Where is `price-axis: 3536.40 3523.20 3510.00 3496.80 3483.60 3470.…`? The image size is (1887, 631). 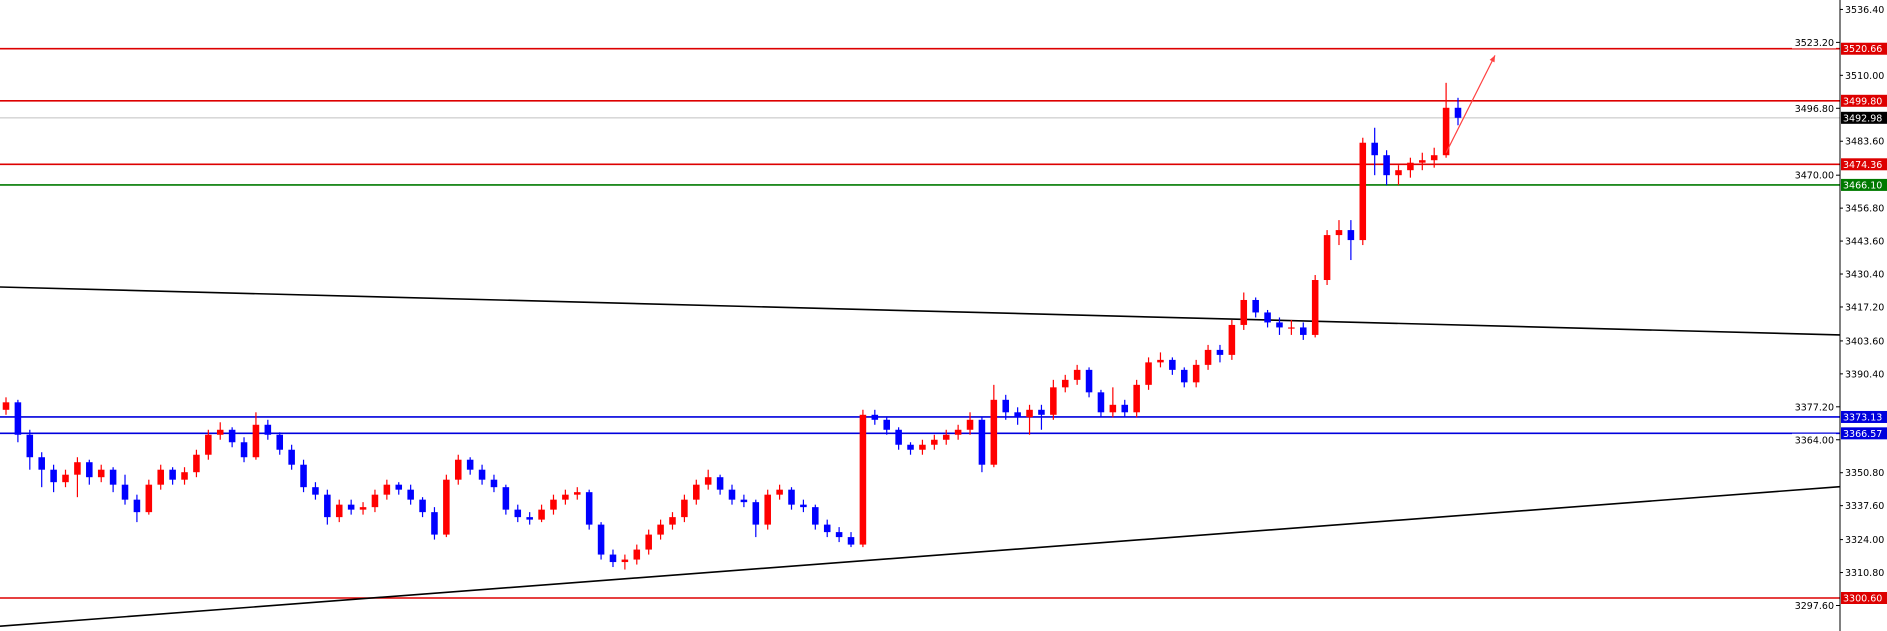
price-axis: 3536.40 3523.20 3510.00 3496.80 3483.60 3470.… is located at coordinates (1838, 315).